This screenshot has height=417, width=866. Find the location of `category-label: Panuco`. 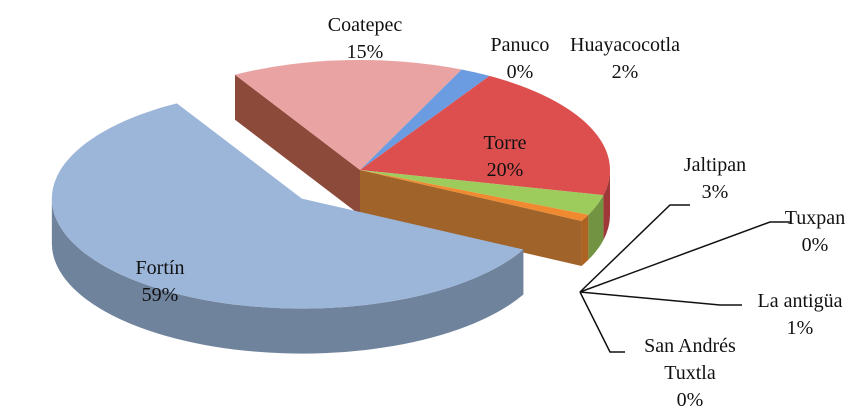

category-label: Panuco is located at coordinates (520, 45).